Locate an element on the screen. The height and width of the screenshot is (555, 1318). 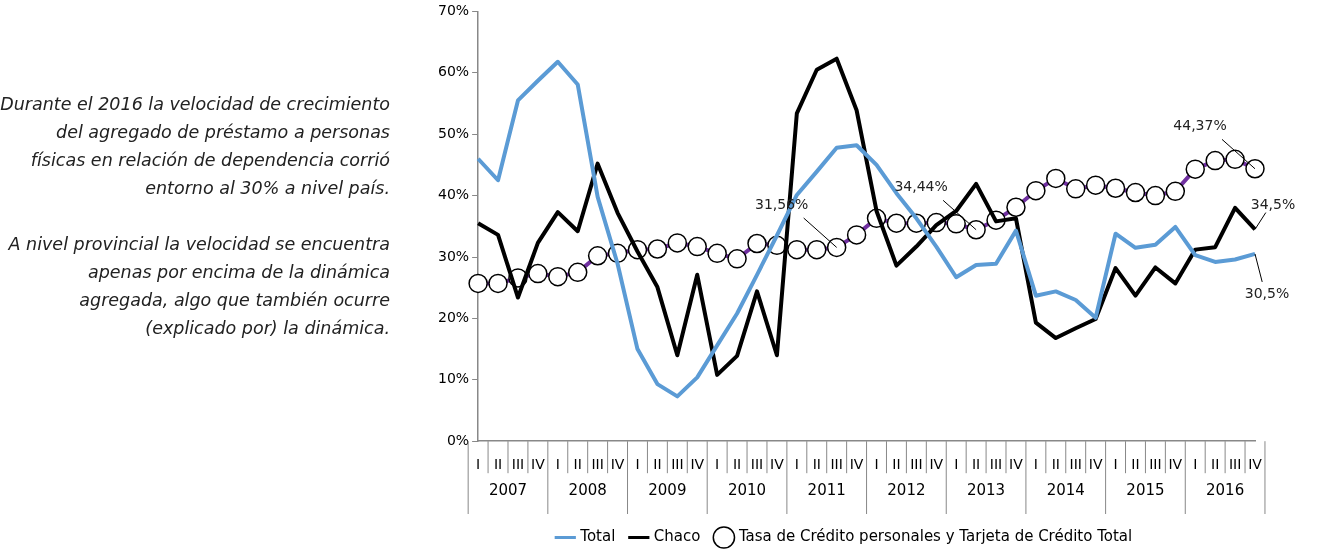
legend-label: Chaco is located at coordinates (677, 536).